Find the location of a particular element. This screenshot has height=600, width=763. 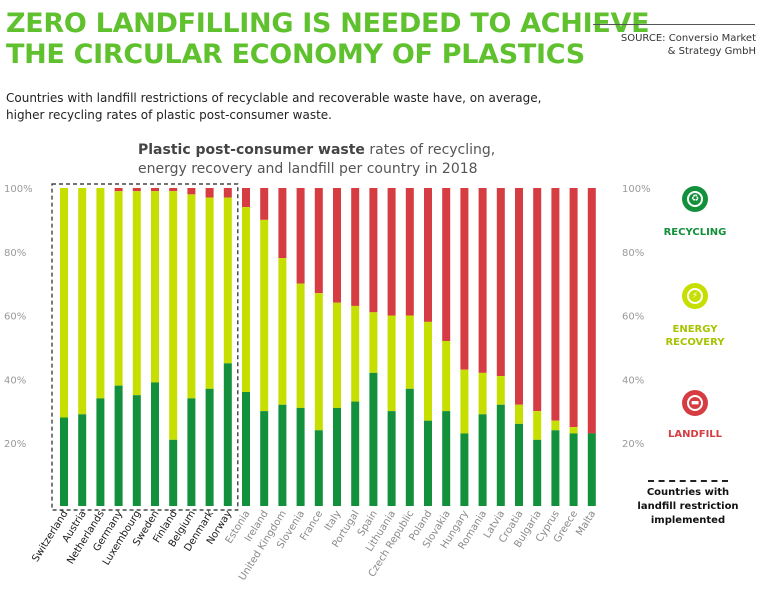

legend-landfill: ▬ LANDFILL is located at coordinates (695, 415).